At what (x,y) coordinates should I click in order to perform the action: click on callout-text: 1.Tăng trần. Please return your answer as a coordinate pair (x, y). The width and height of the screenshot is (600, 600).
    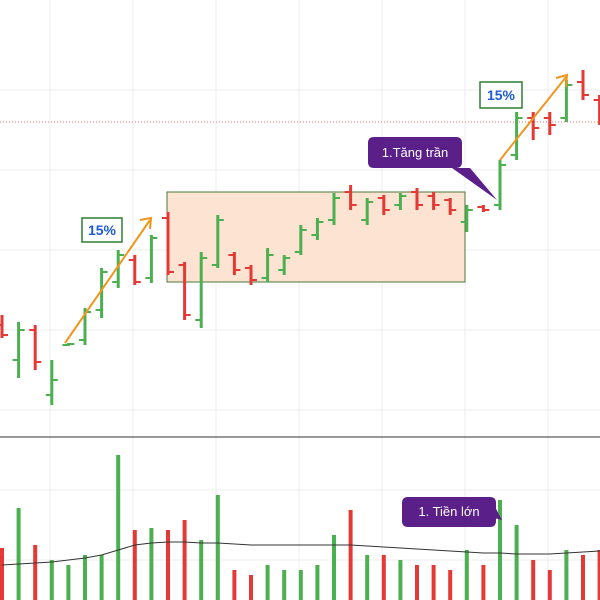
    Looking at the image, I should click on (415, 152).